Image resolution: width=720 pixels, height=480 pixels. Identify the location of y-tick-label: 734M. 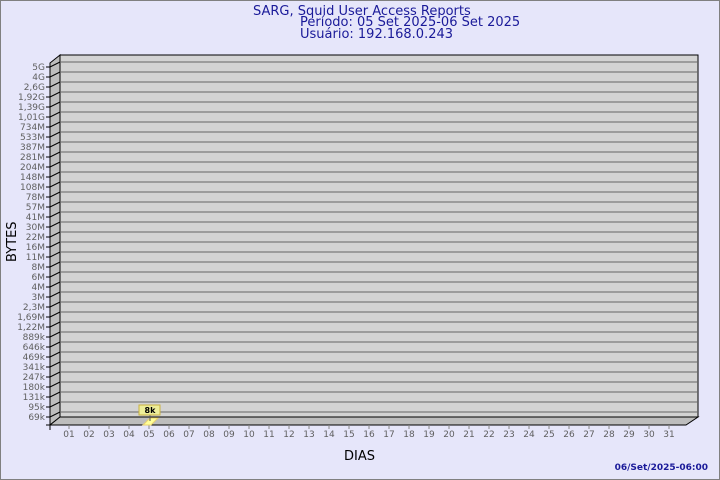
(32, 128).